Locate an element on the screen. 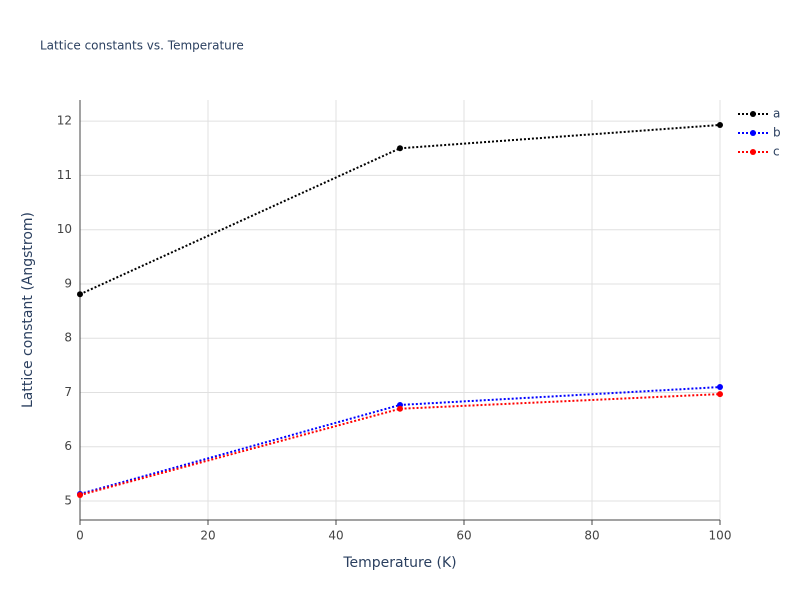  x-axis-label: Temperature (K) is located at coordinates (399, 563).